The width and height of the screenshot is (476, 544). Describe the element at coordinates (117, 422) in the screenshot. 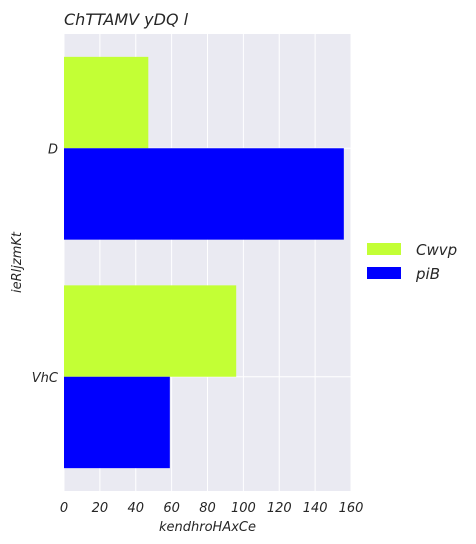

I see `bar-piB-VhC` at that location.